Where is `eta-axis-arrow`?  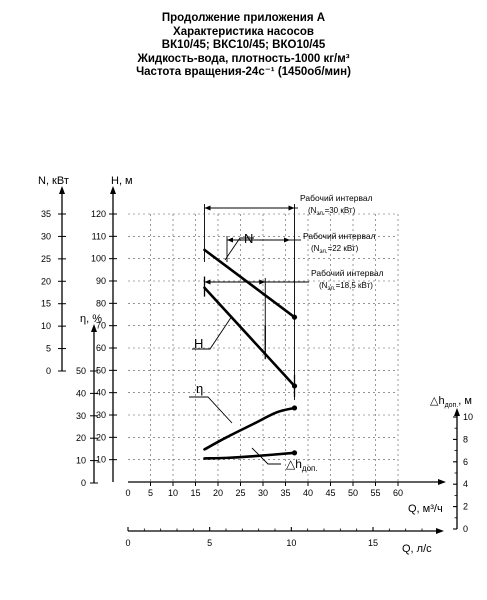 eta-axis-arrow is located at coordinates (94, 328).